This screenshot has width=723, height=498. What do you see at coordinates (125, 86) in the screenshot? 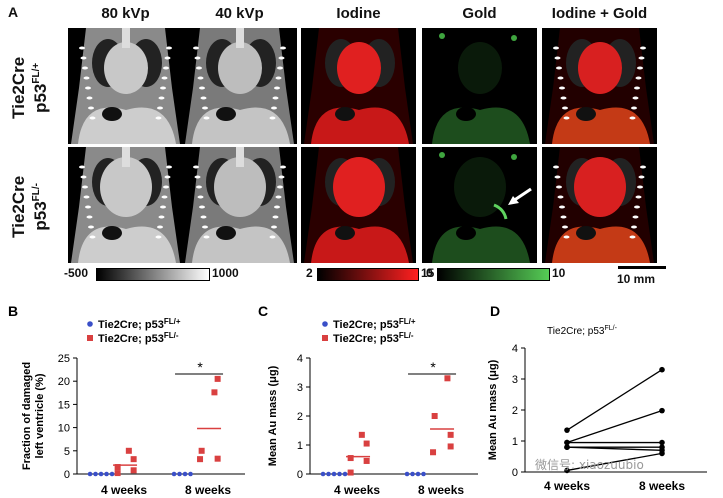
I see `tile-80kvp-row0` at bounding box center [125, 86].